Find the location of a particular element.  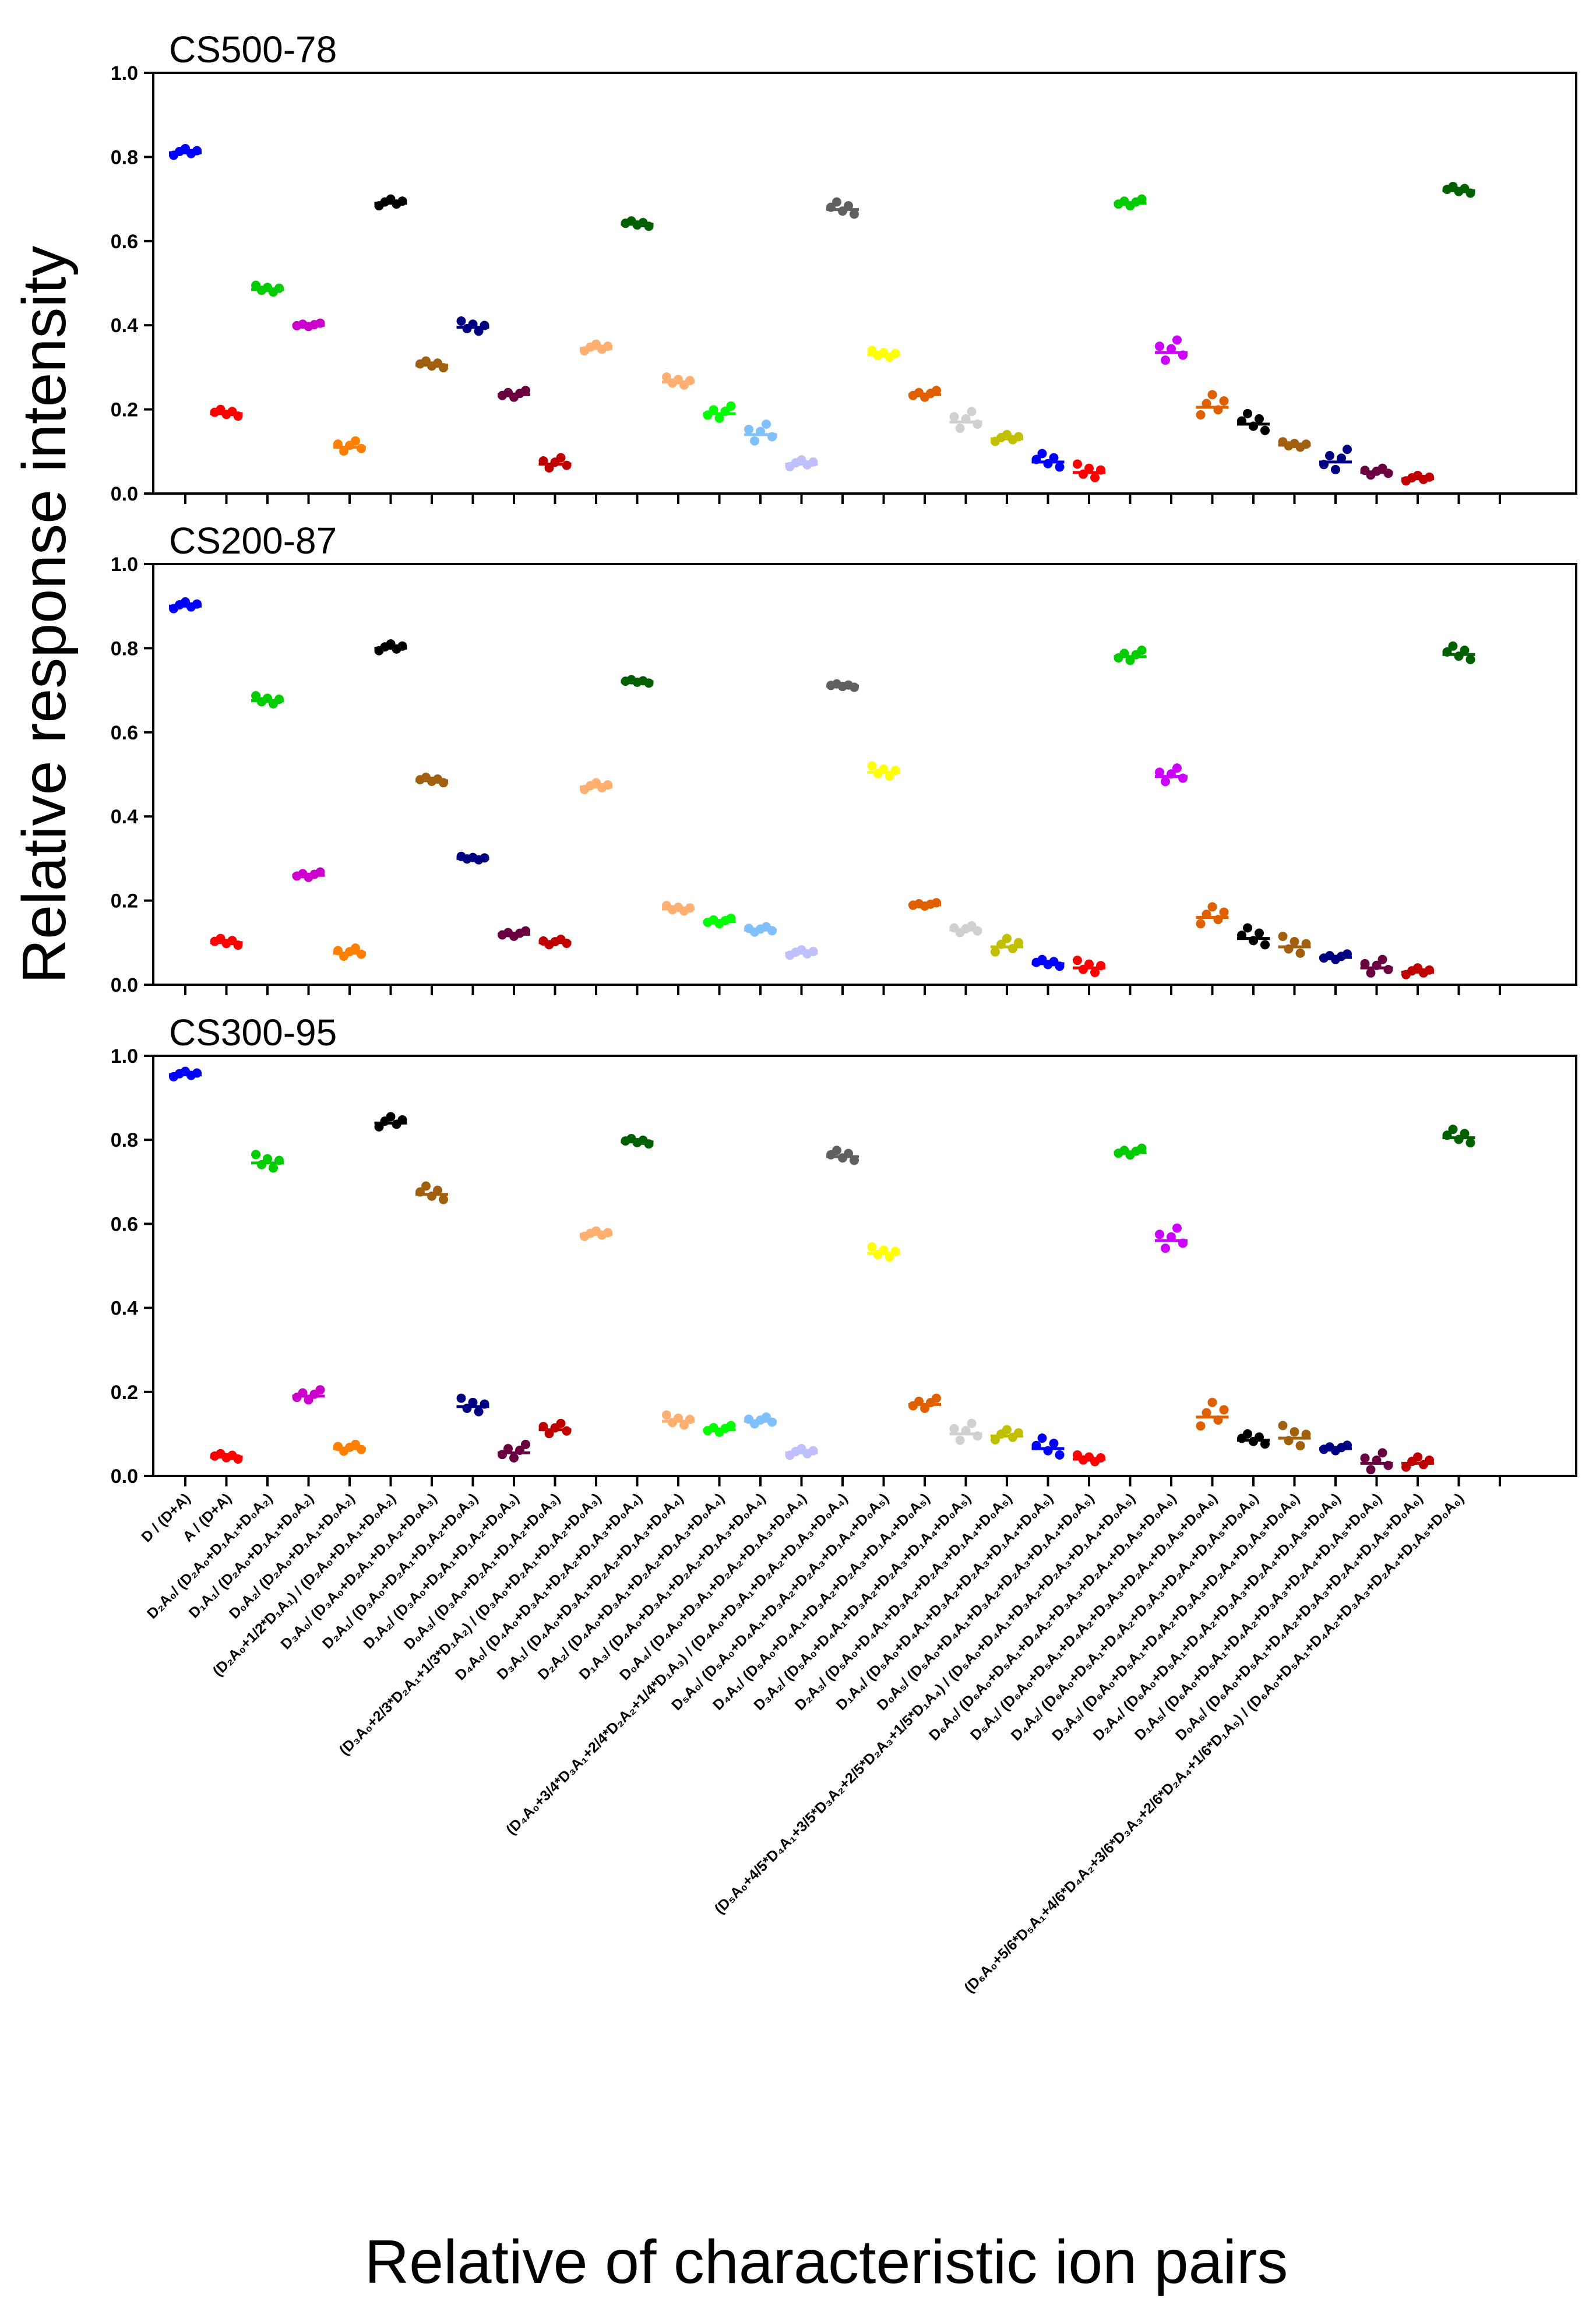

y-tick-label: 1.0 is located at coordinates (125, 1056).